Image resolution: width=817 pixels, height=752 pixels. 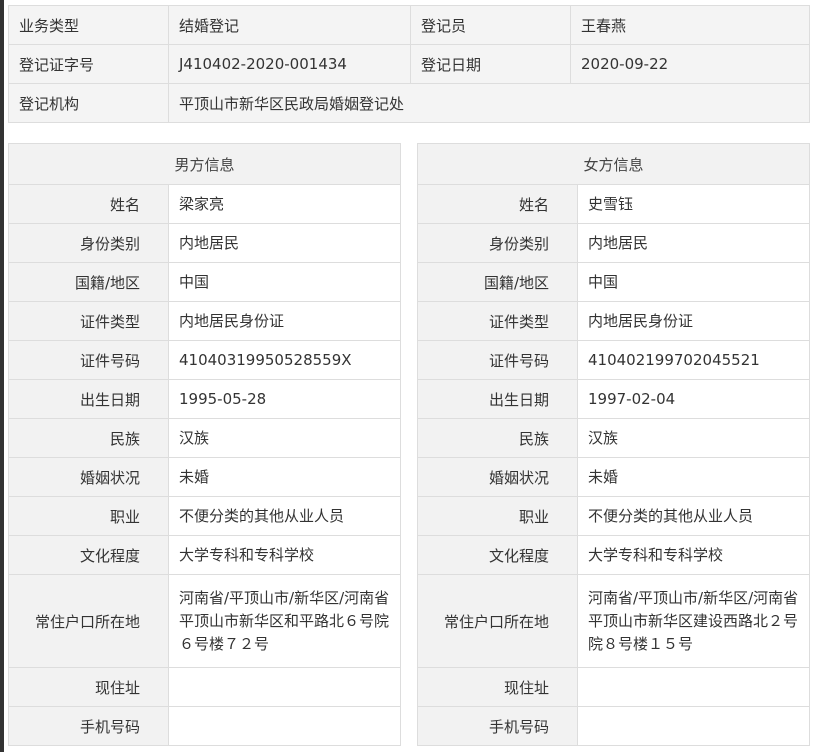 What do you see at coordinates (88, 25) in the screenshot?
I see `business-type-label: 业务类型` at bounding box center [88, 25].